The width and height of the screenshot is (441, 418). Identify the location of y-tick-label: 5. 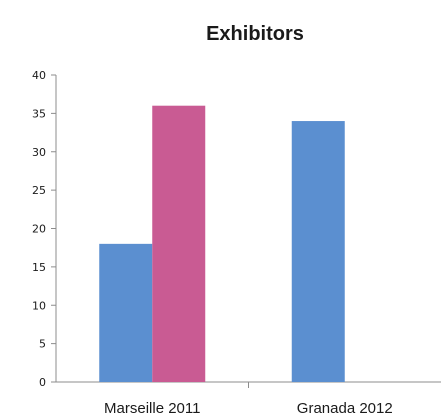
(42, 344).